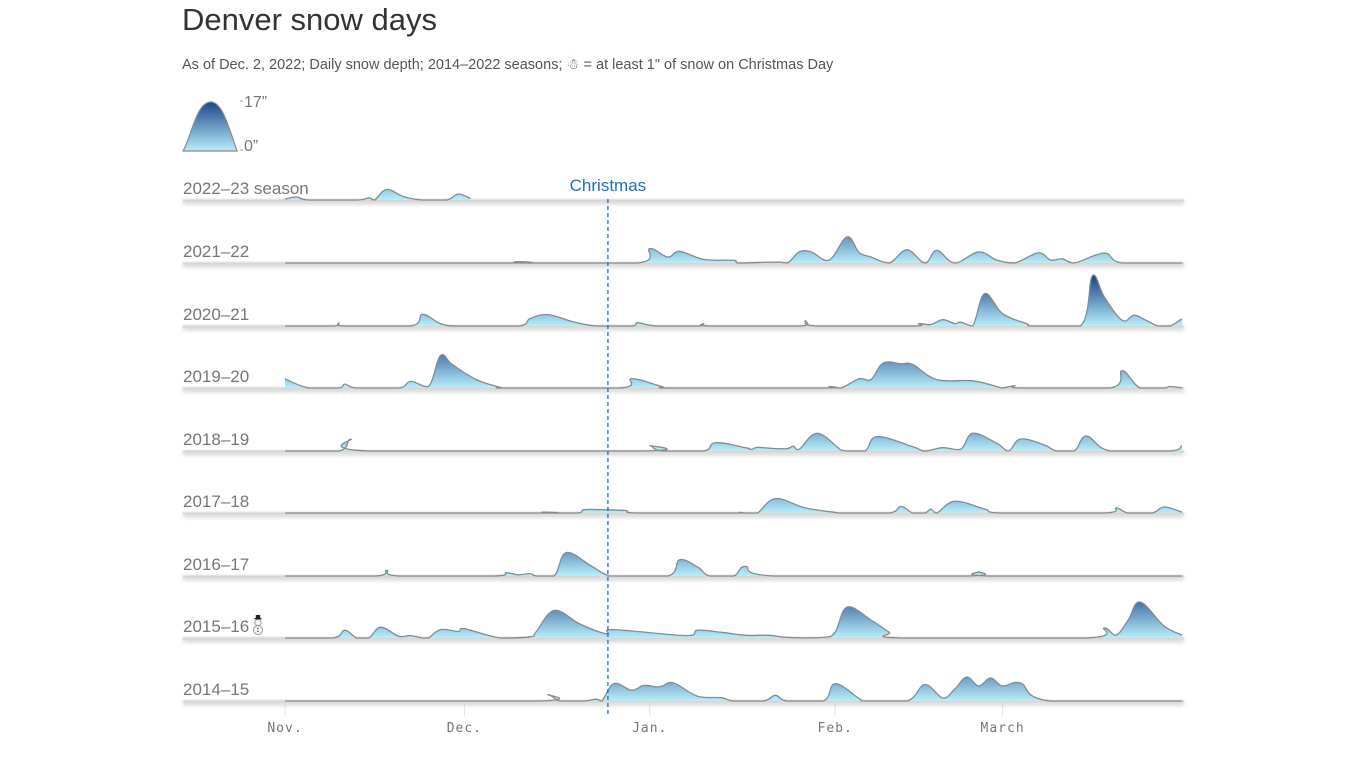 The height and width of the screenshot is (768, 1366). I want to click on season-label: 2018–19, so click(216, 439).